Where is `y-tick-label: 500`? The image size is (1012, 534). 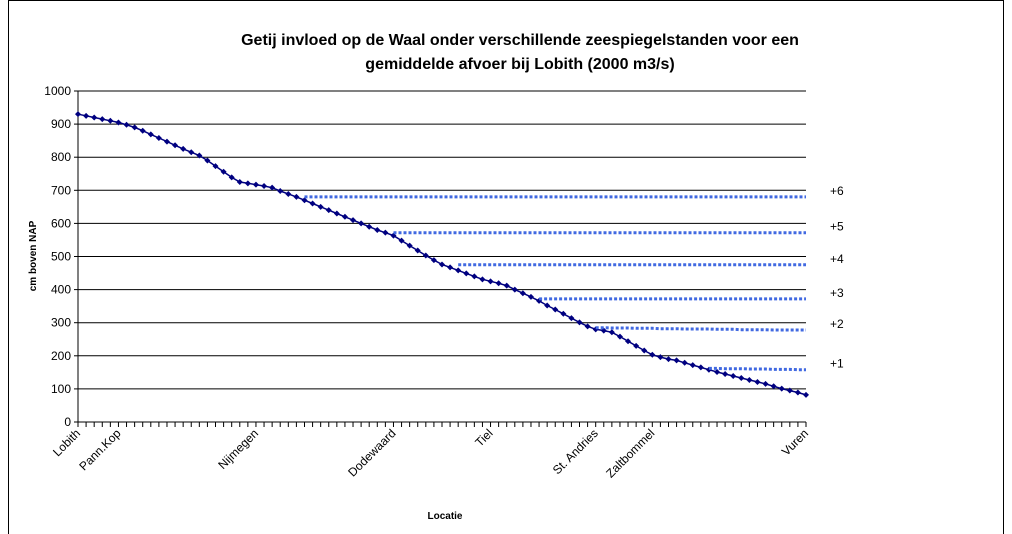
y-tick-label: 500 is located at coordinates (61, 257).